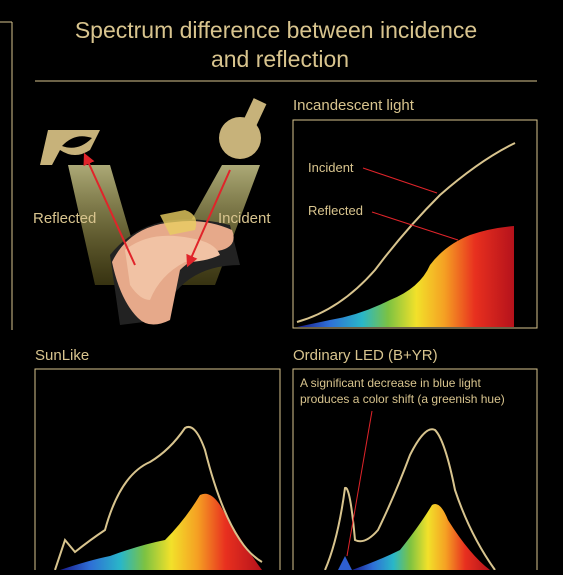 The image size is (563, 575). What do you see at coordinates (244, 218) in the screenshot?
I see `incident-label: Incident` at bounding box center [244, 218].